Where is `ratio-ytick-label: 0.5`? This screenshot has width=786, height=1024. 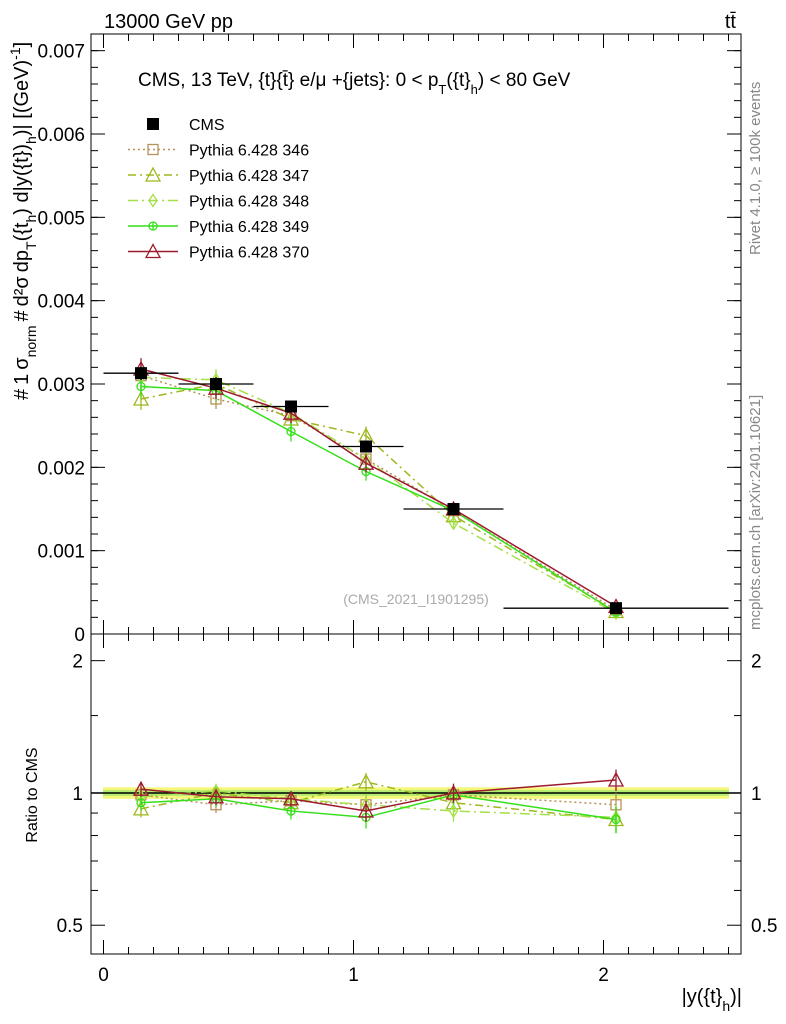
ratio-ytick-label: 0.5 is located at coordinates (70, 926).